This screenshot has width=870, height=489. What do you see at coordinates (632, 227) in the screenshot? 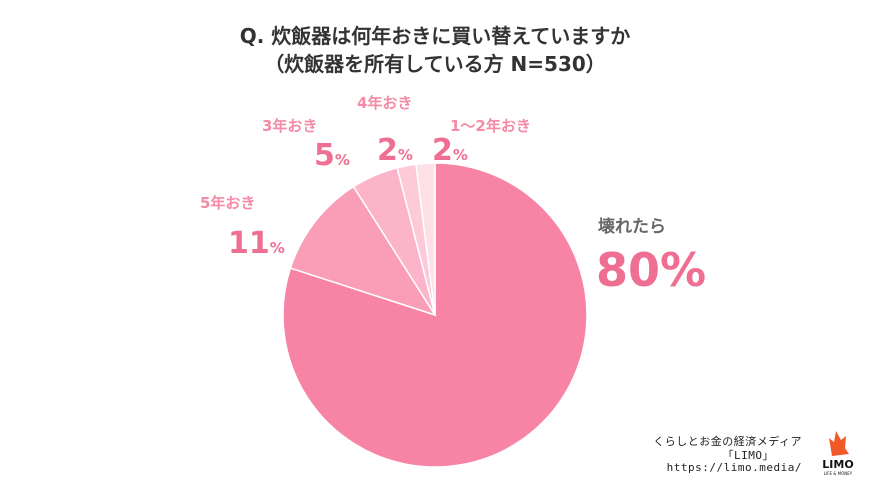
I see `slice-category-label: 壊れたら` at bounding box center [632, 227].